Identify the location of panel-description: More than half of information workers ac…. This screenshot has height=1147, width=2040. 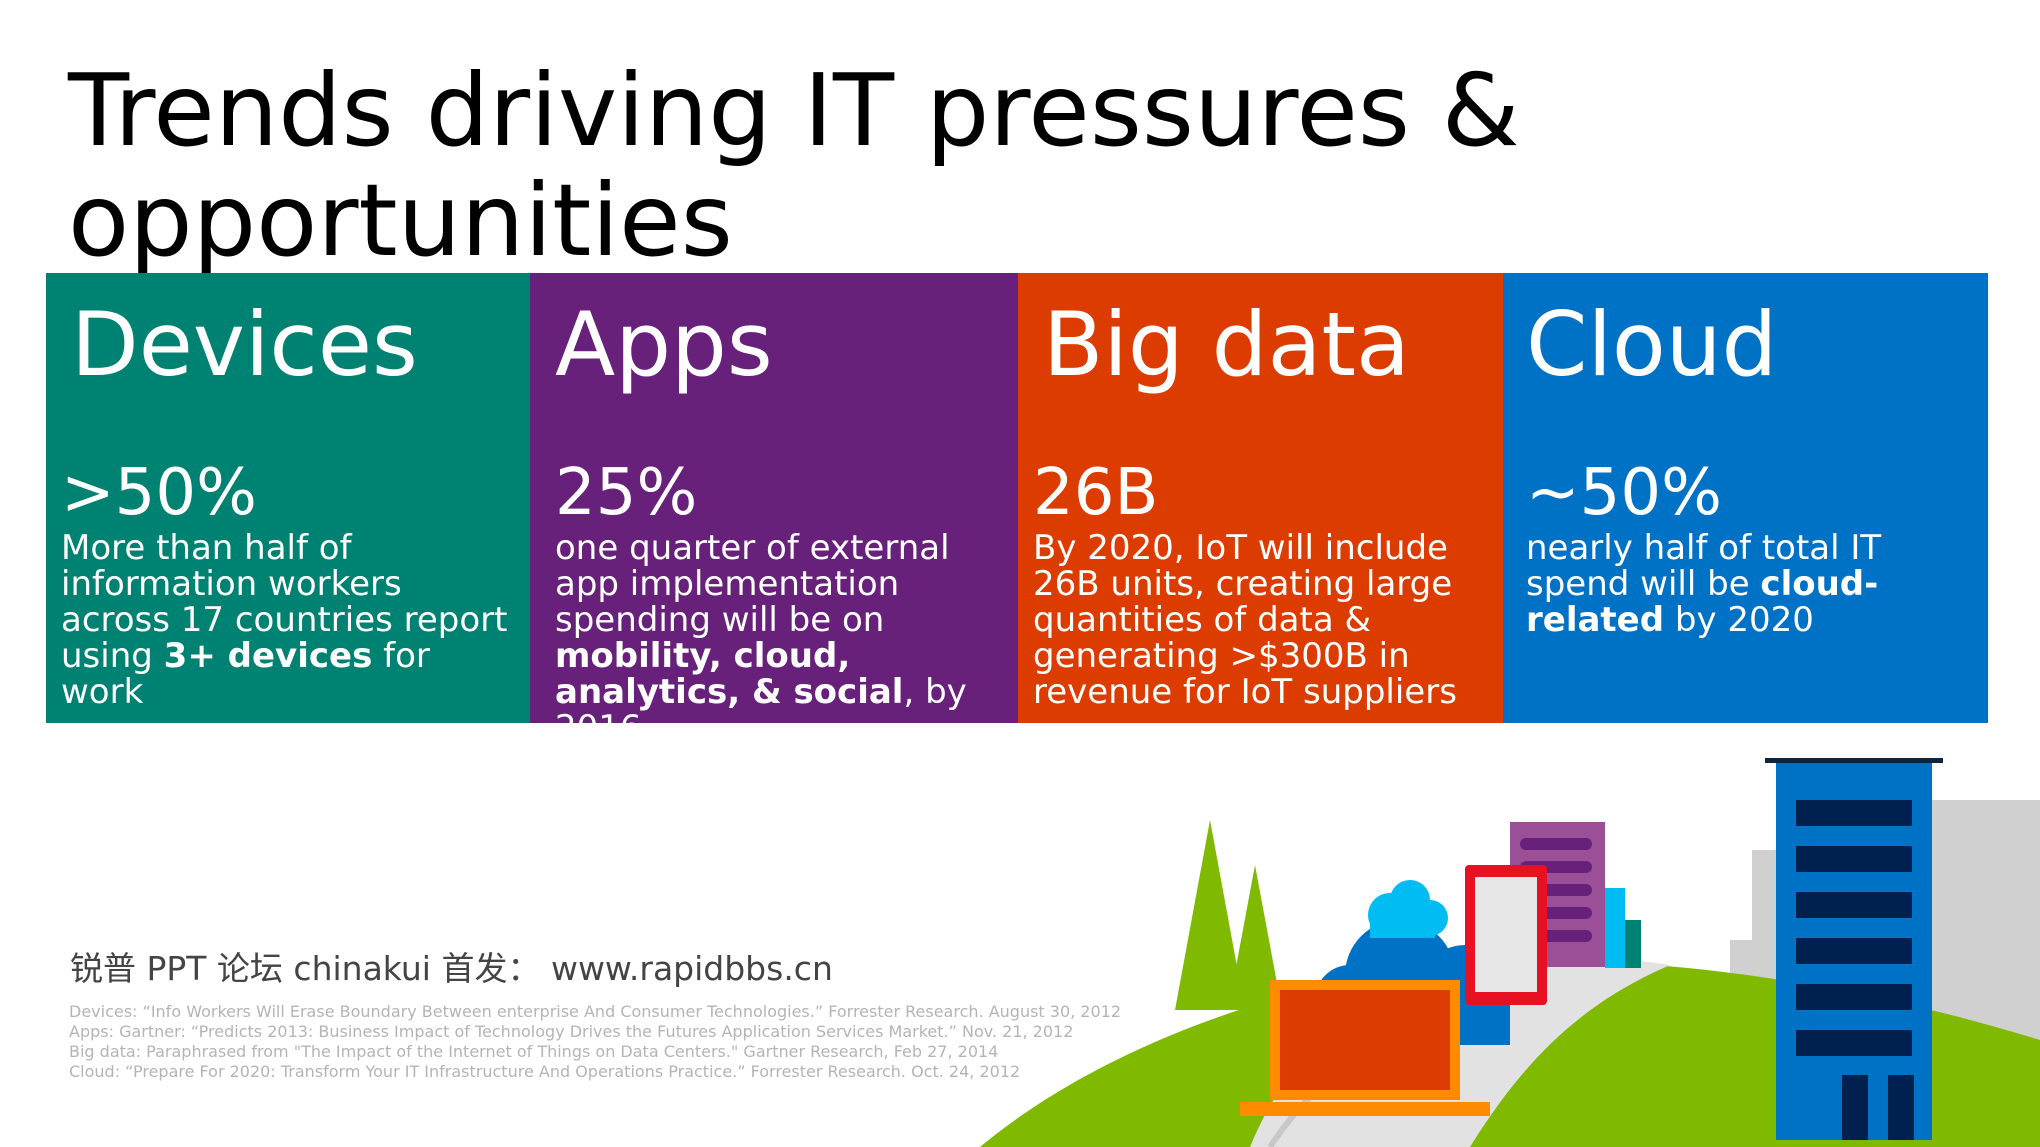
(284, 620).